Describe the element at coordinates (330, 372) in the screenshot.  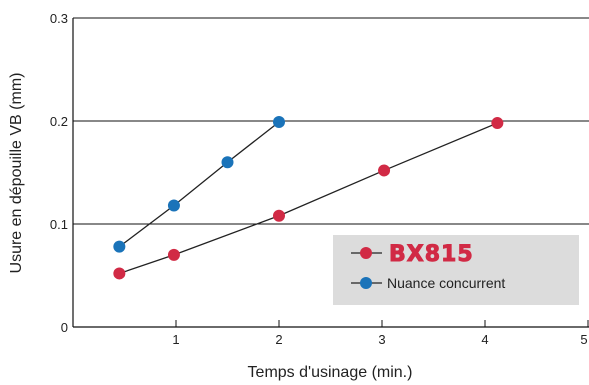
I see `x-axis-title: Temps d'usinage (min.)` at that location.